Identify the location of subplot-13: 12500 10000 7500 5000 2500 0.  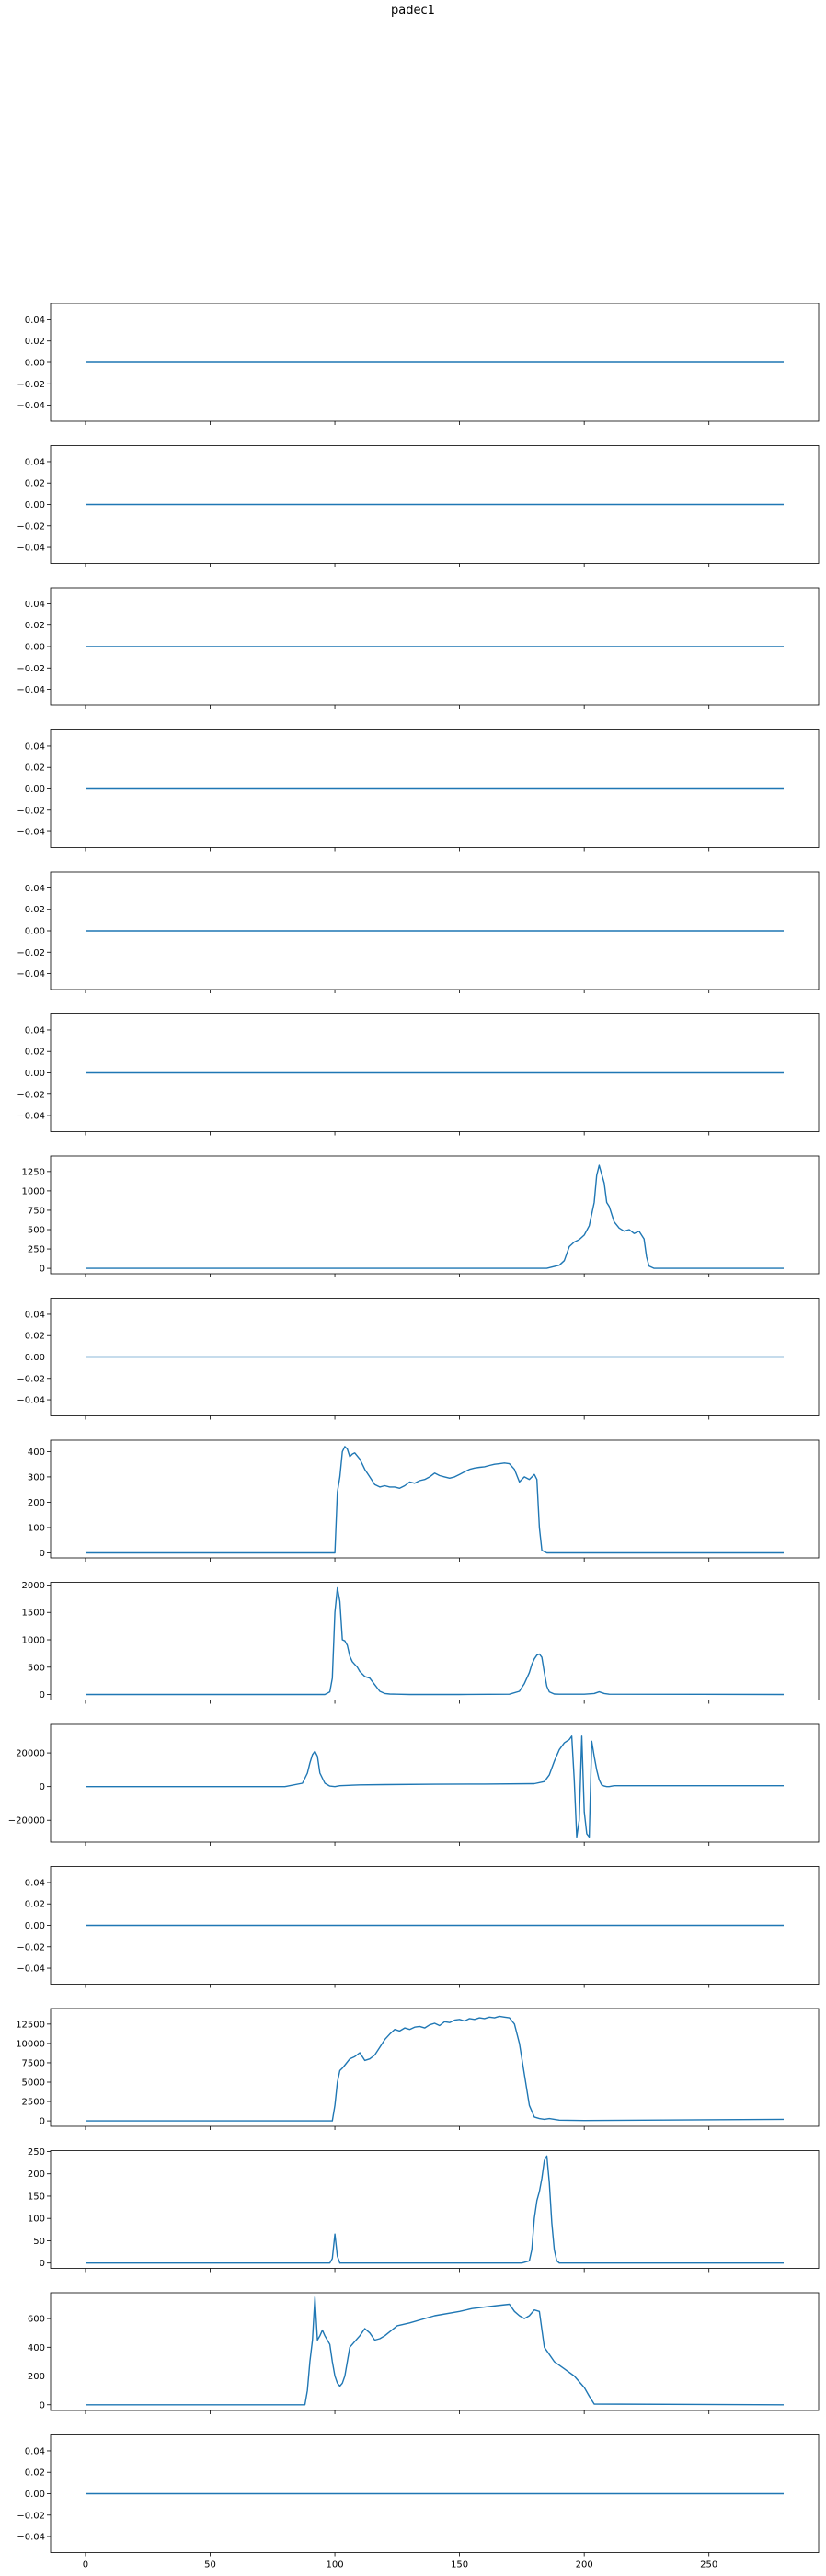
(418, 2069).